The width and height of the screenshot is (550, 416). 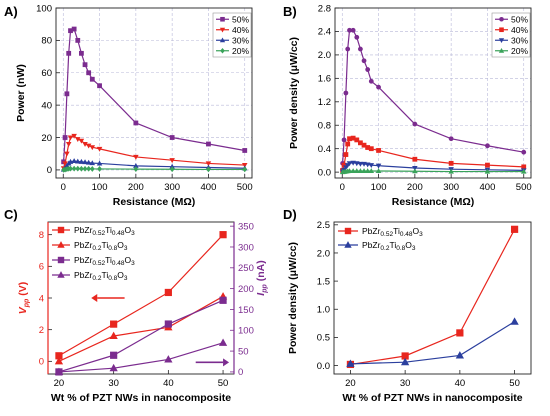 What do you see at coordinates (41, 235) in the screenshot?
I see `y-tick-label: 8` at bounding box center [41, 235].